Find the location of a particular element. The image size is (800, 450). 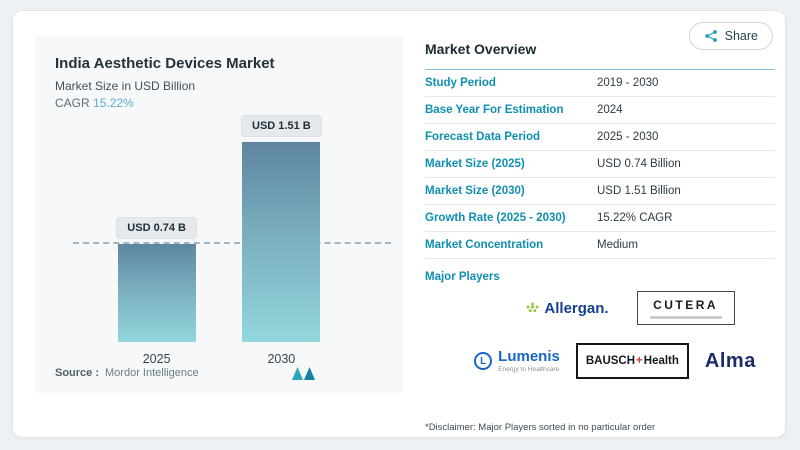

bar-column: USD 1.51 B 2030 is located at coordinates (281, 242).